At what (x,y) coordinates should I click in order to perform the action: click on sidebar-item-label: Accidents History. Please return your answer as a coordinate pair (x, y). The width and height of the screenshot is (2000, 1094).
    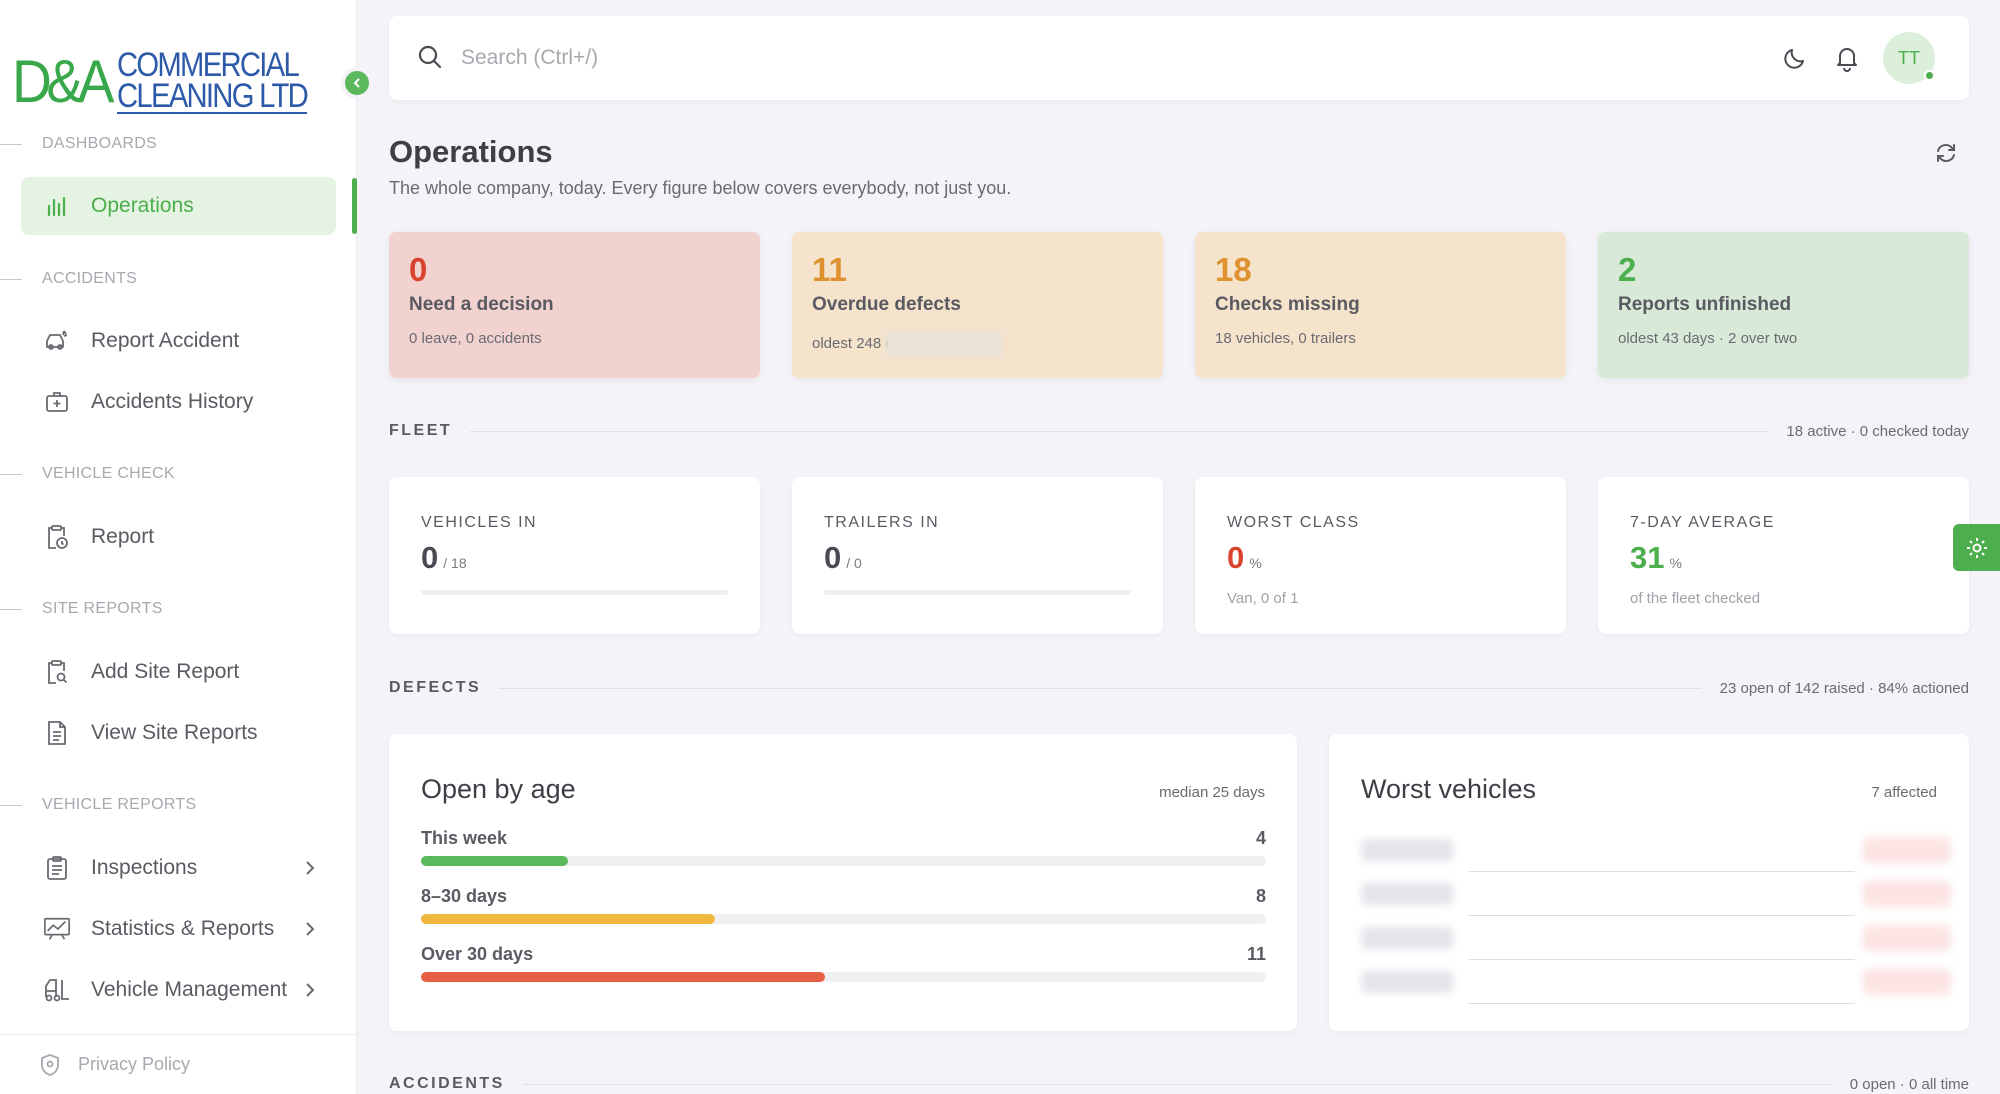
    Looking at the image, I should click on (172, 401).